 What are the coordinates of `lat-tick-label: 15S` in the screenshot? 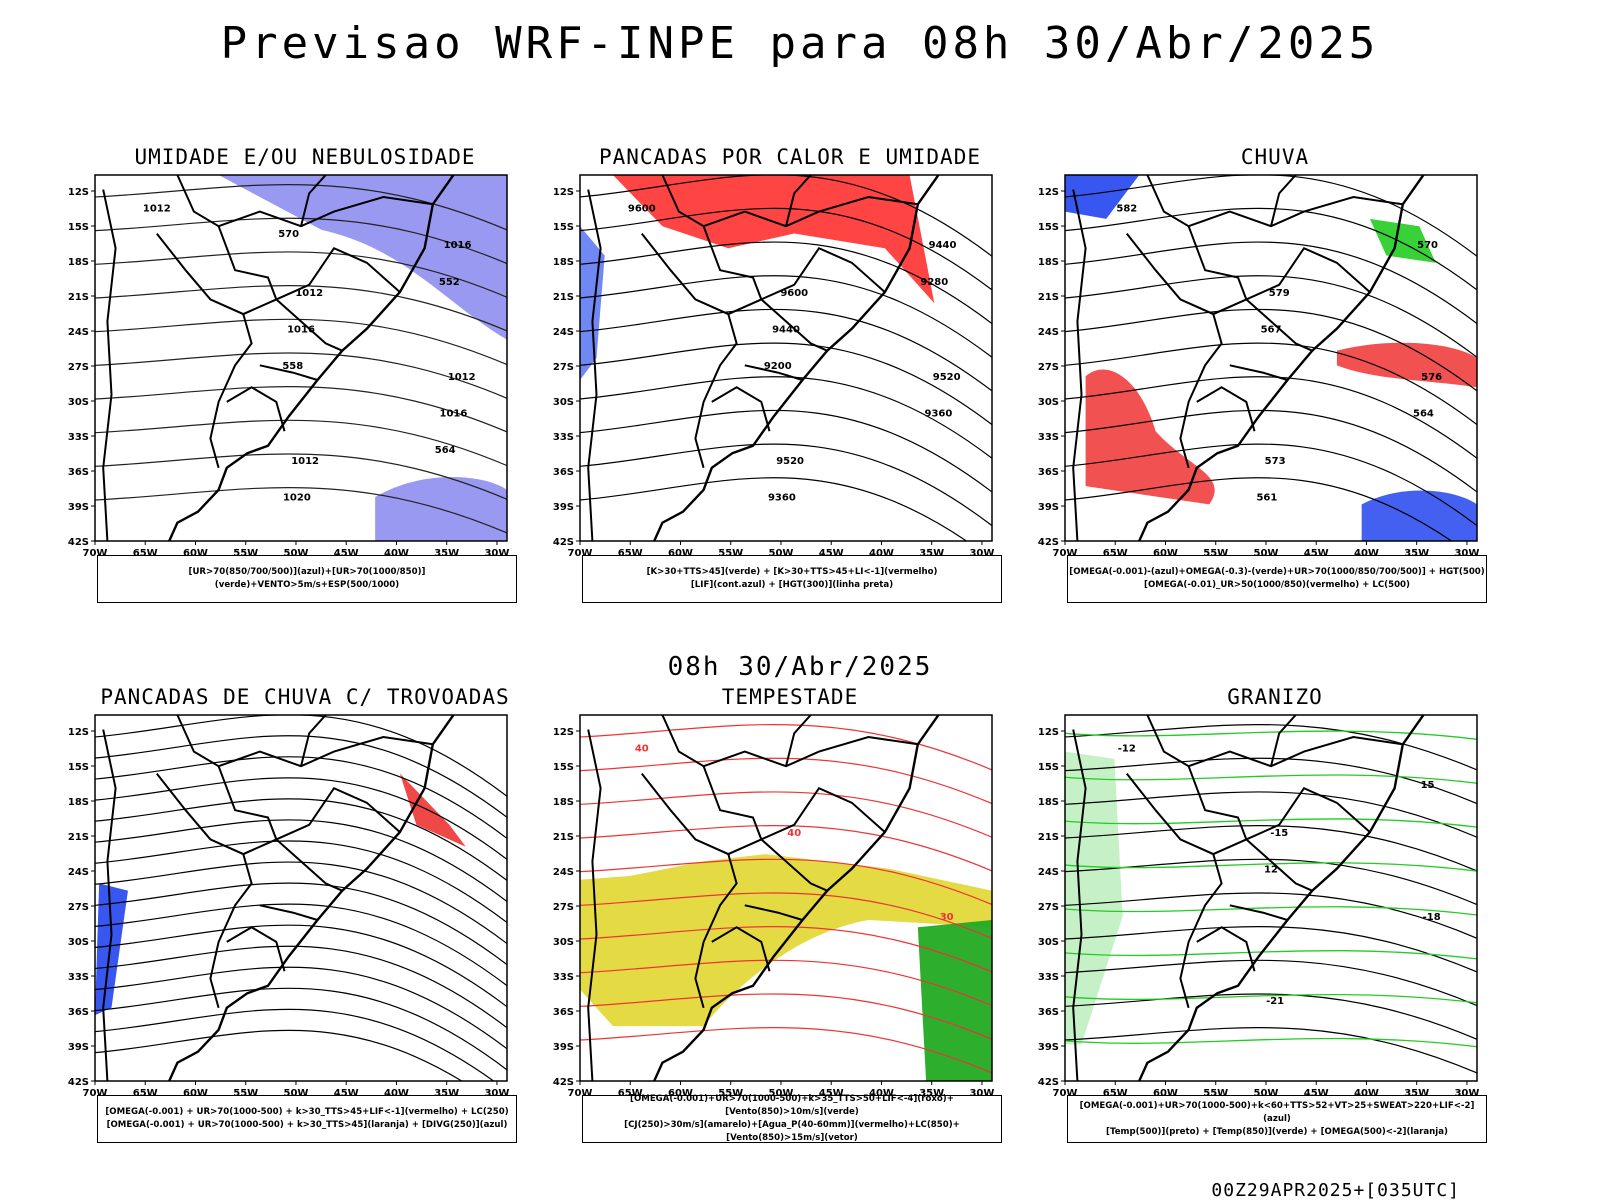 It's located at (1048, 767).